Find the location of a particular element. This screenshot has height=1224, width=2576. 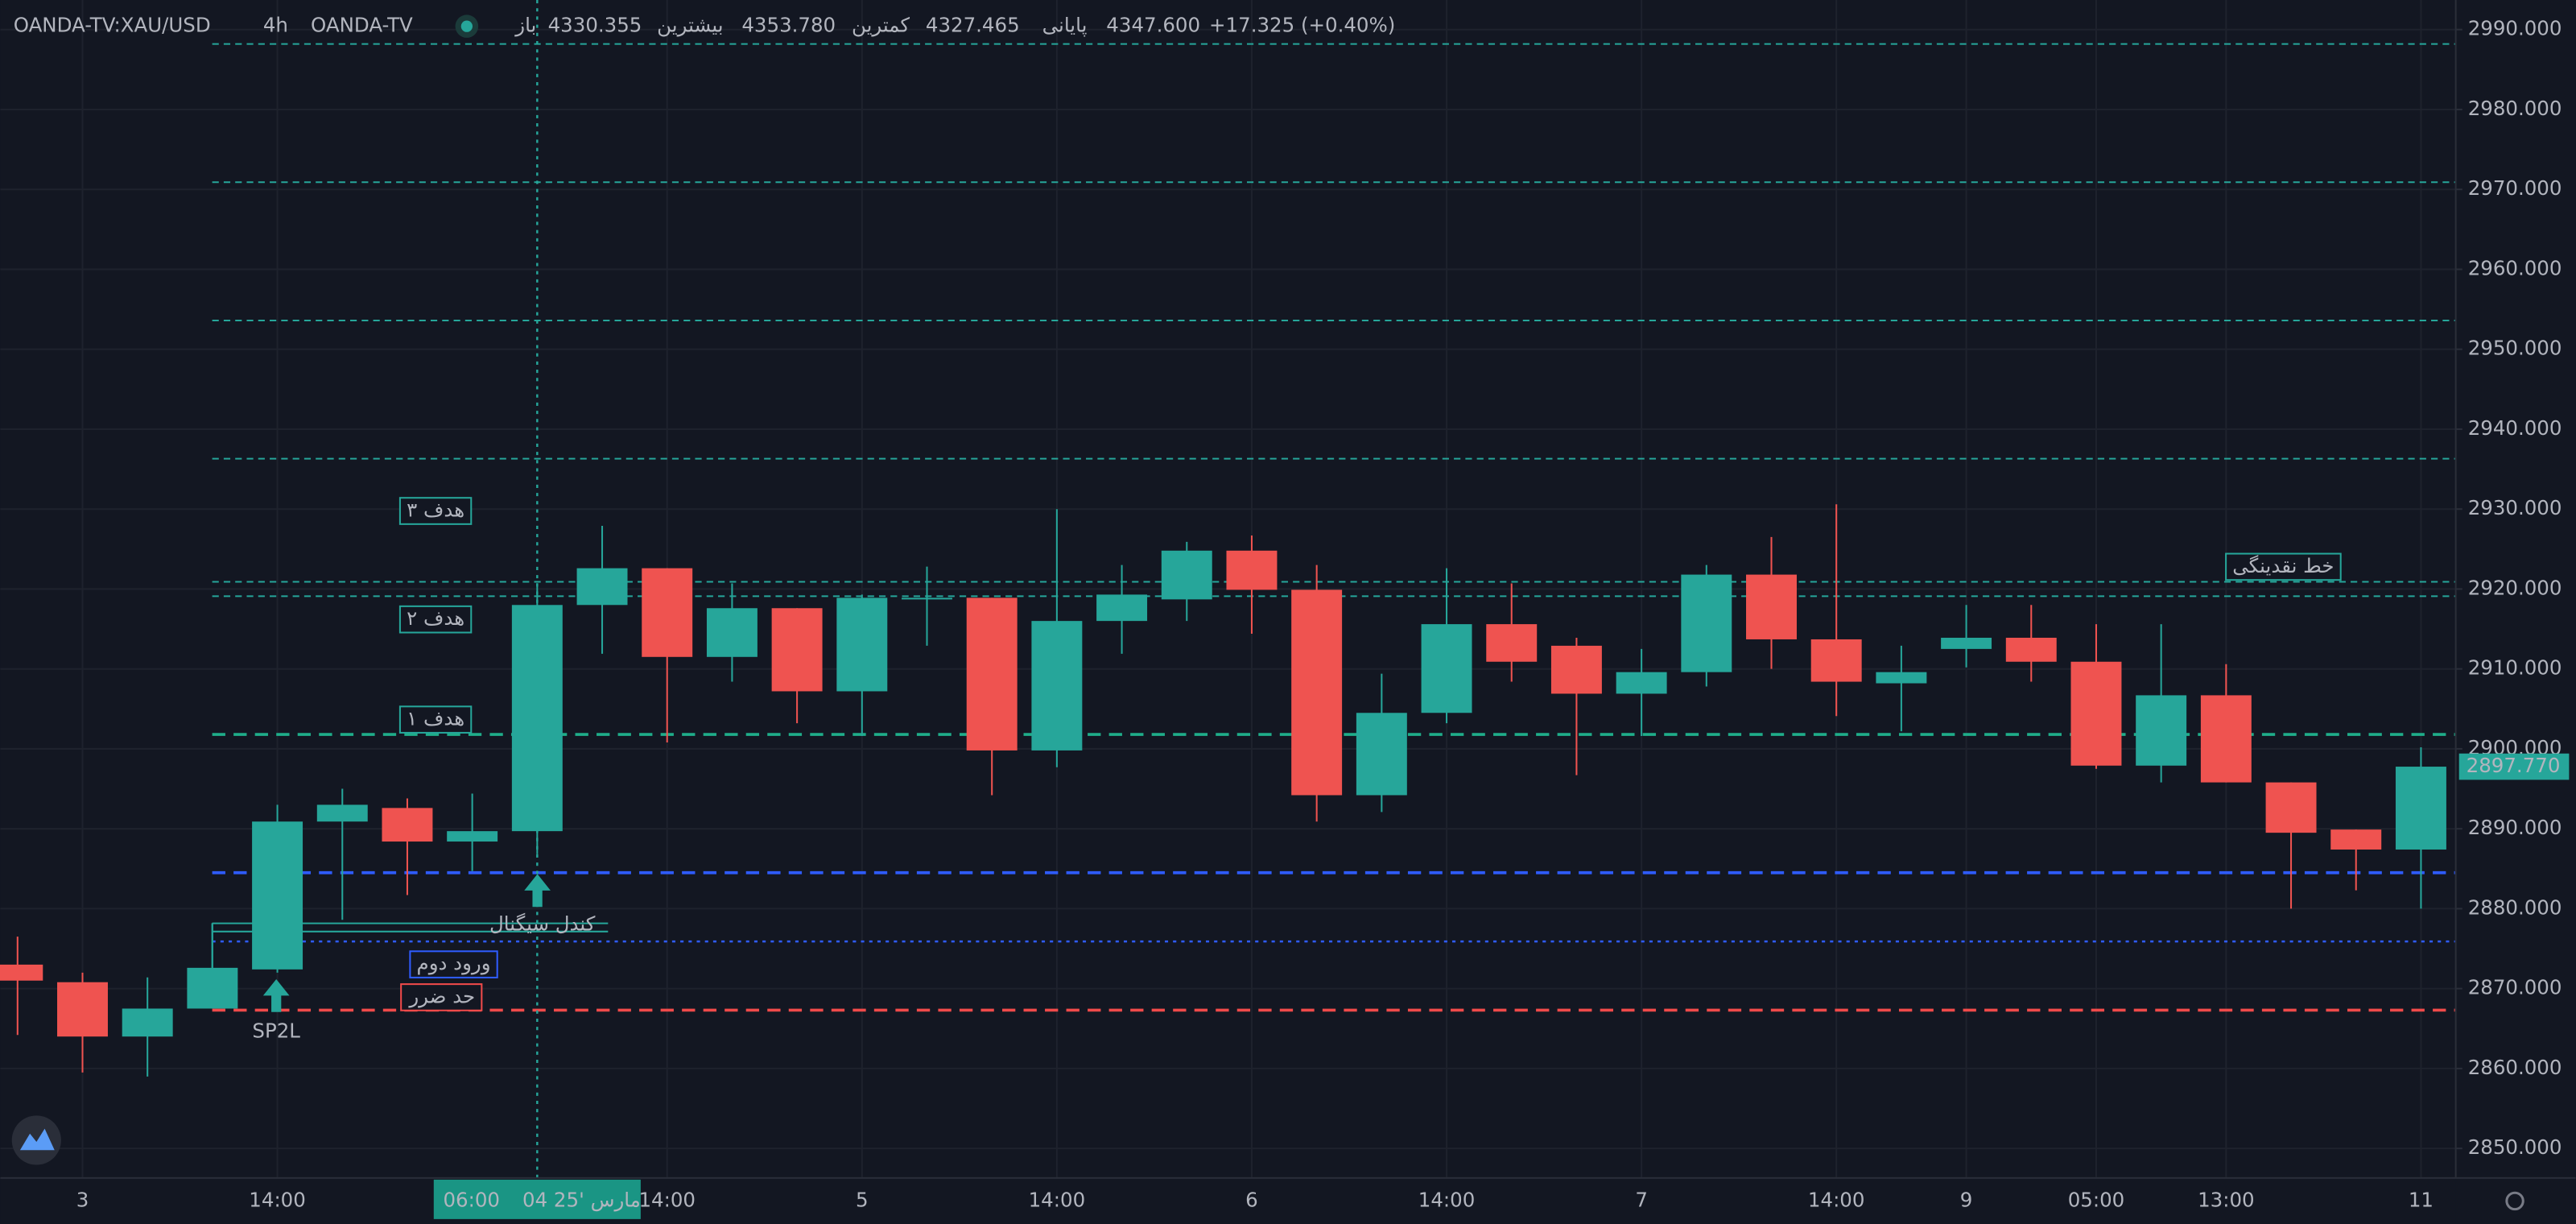

annotation: هدف ۲ is located at coordinates (435, 618).